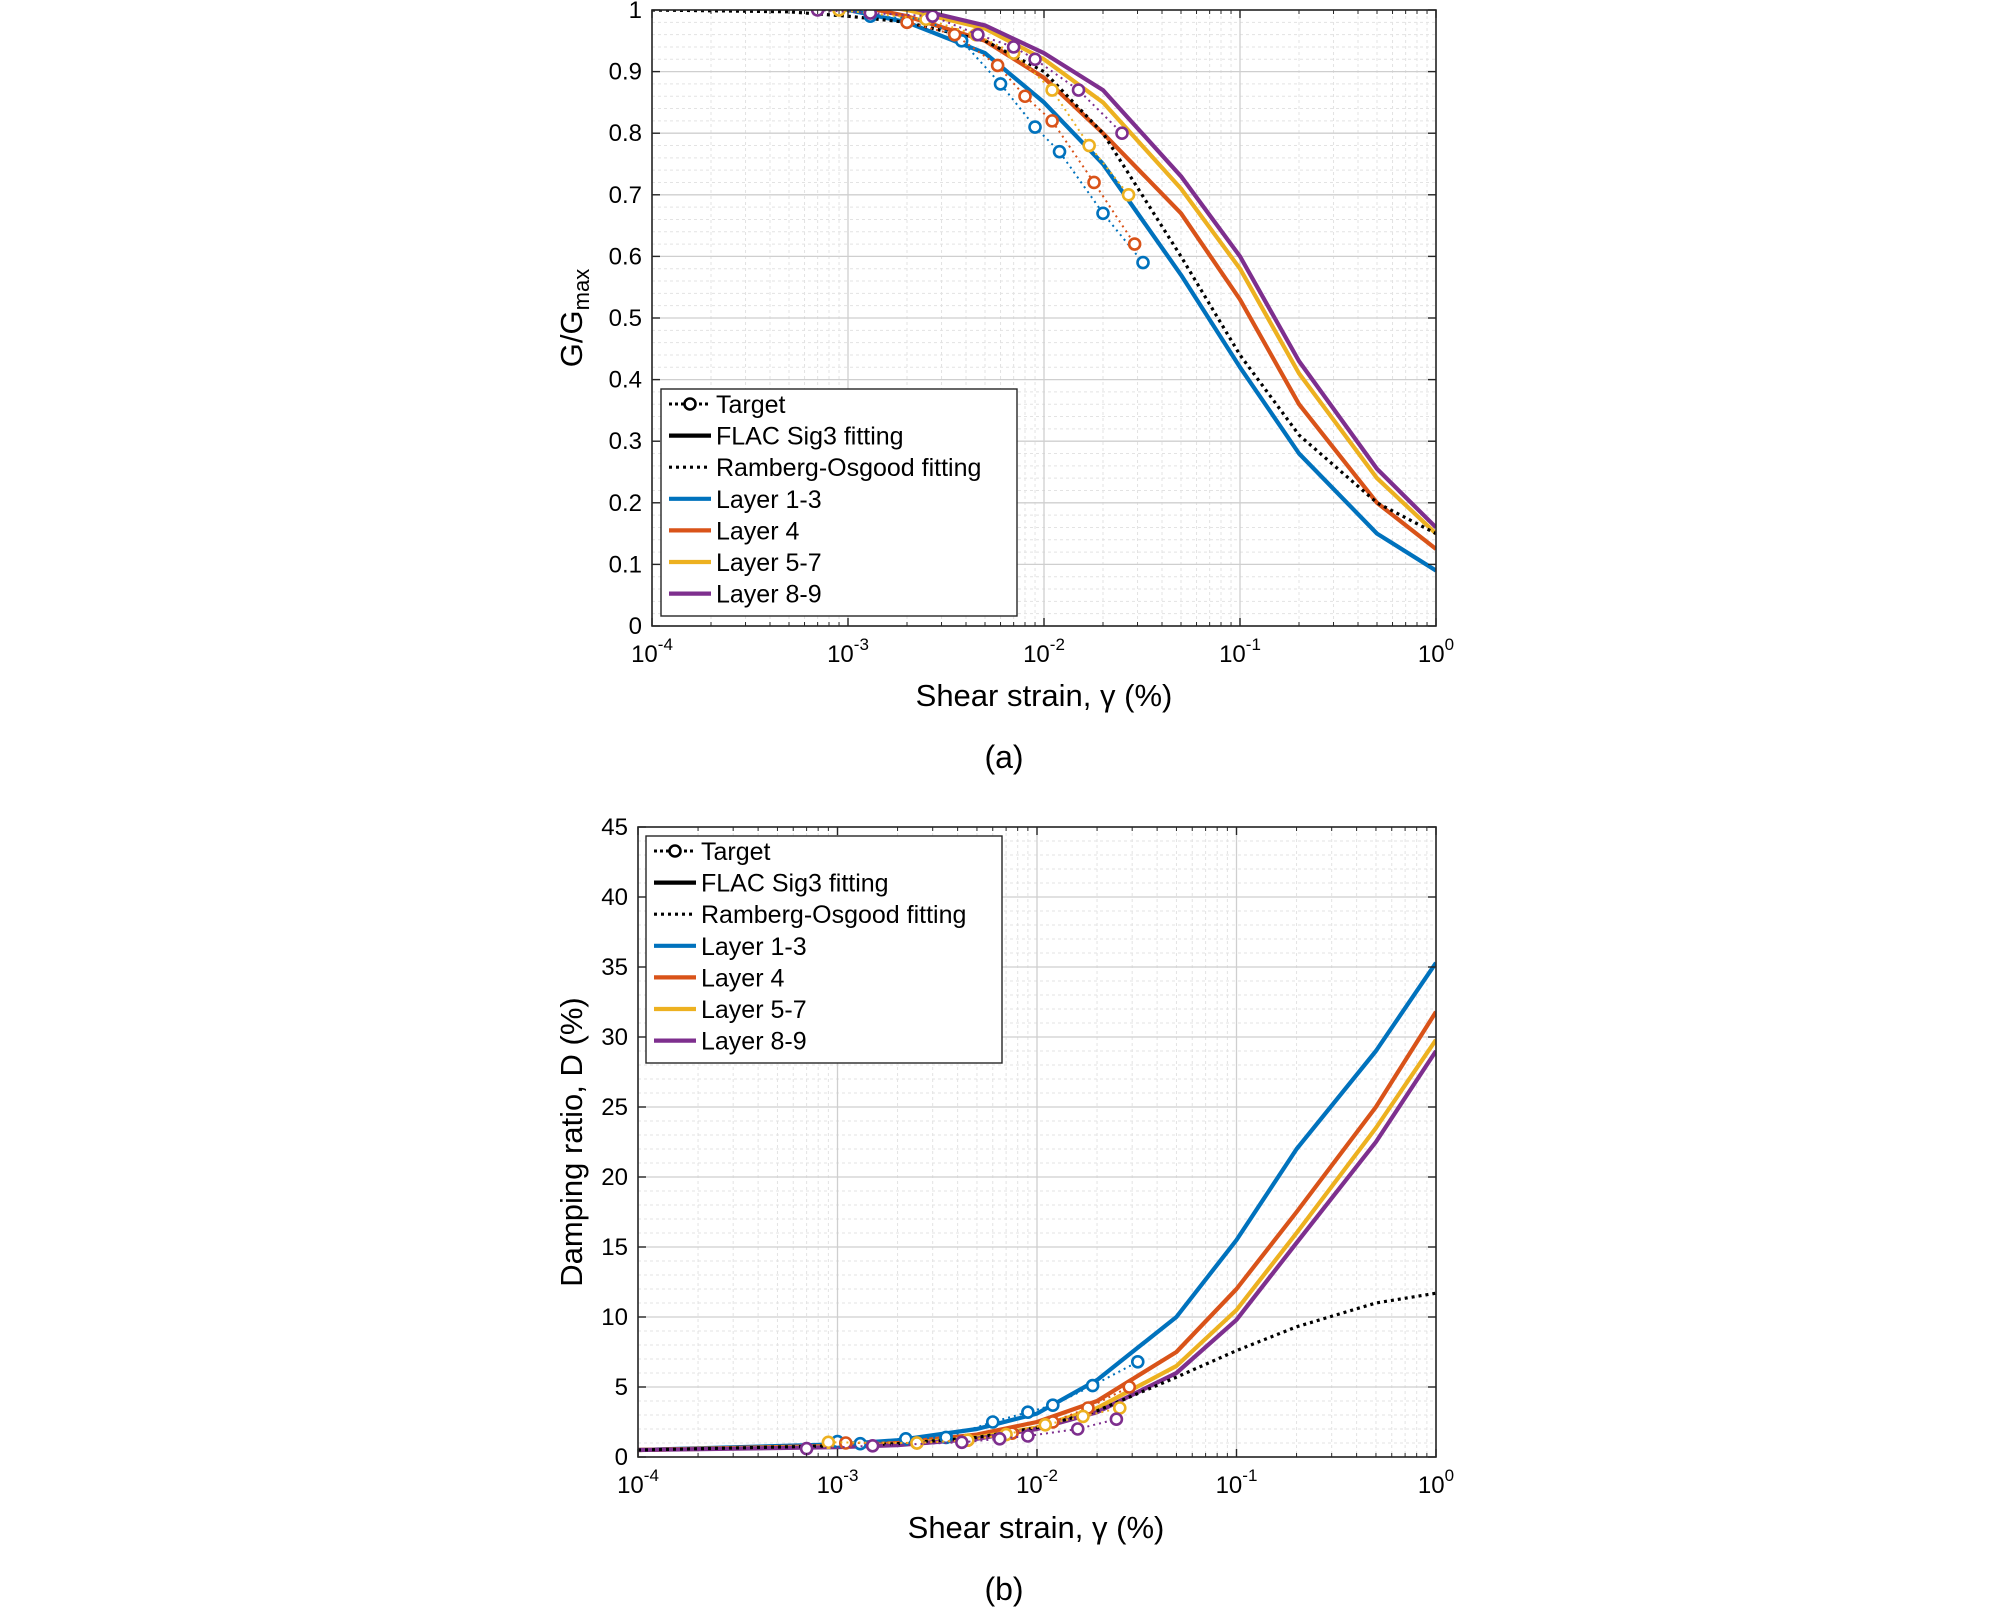 This screenshot has height=1613, width=2008. Describe the element at coordinates (625, 503) in the screenshot. I see `y-tick-label: 0.2` at that location.